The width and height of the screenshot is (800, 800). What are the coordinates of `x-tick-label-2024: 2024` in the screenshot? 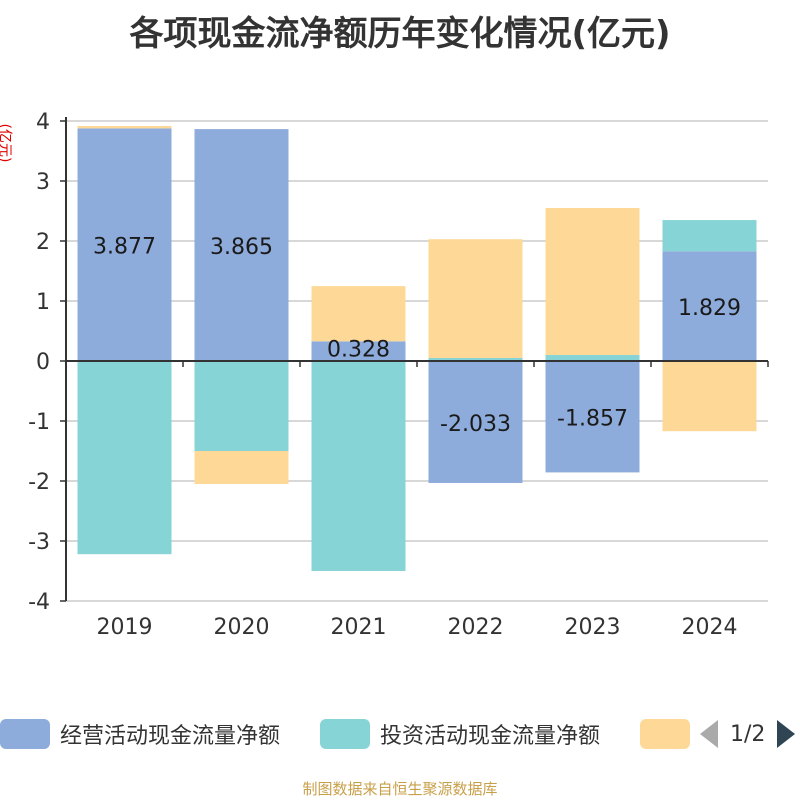 It's located at (710, 627).